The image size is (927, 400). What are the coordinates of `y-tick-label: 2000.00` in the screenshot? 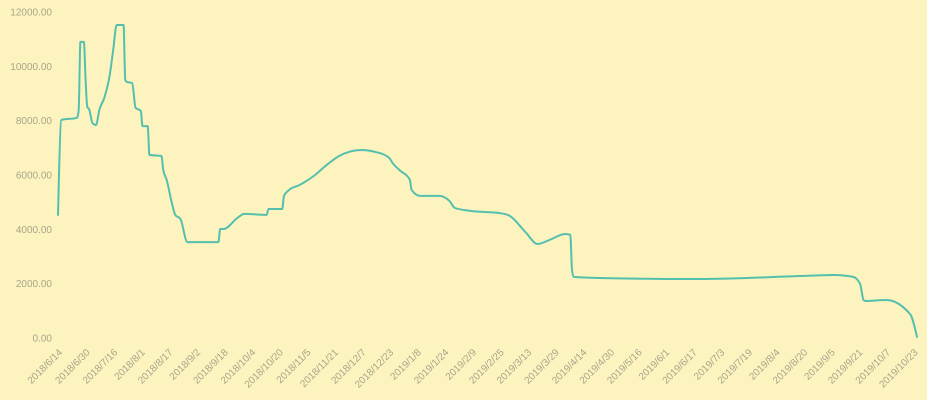 It's located at (34, 284).